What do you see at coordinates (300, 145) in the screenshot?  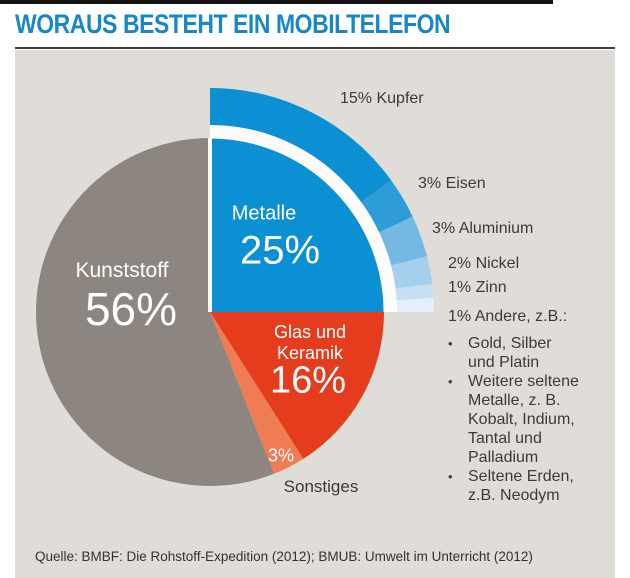 I see `arc-segment-kupfer` at bounding box center [300, 145].